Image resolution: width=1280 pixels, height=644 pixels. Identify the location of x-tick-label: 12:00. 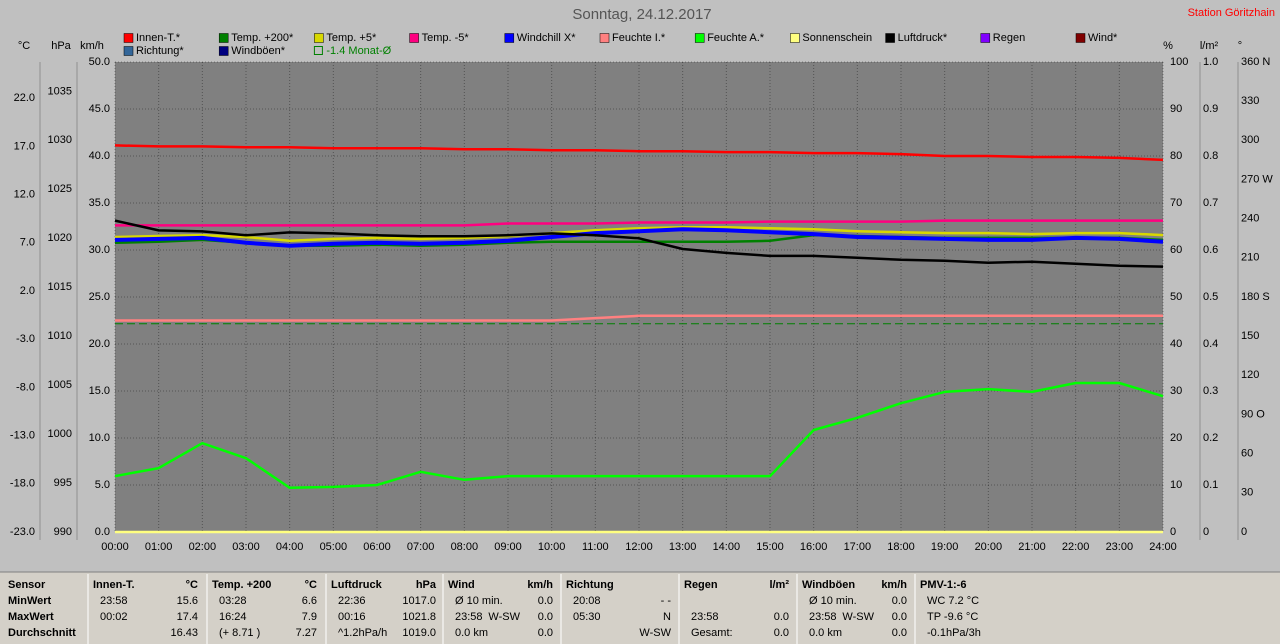
(639, 547).